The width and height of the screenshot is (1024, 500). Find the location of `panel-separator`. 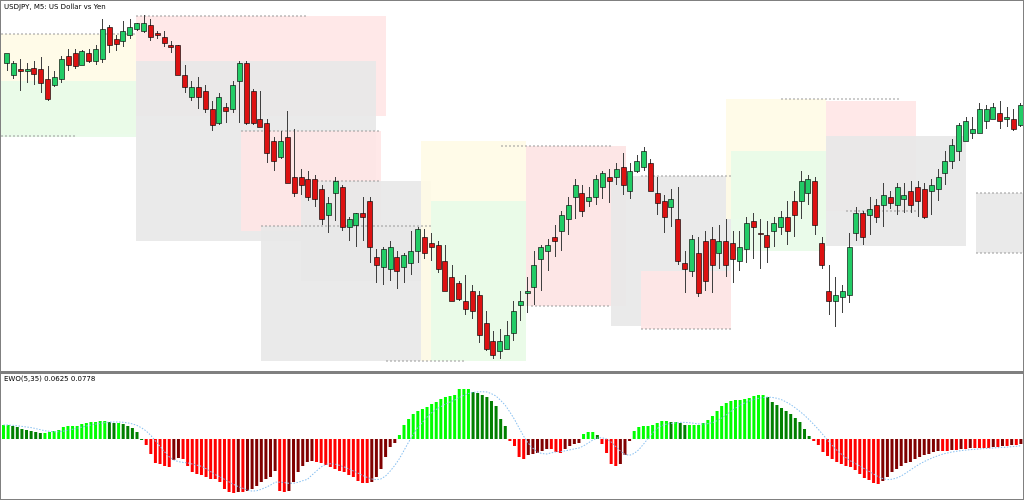

panel-separator is located at coordinates (512, 372).